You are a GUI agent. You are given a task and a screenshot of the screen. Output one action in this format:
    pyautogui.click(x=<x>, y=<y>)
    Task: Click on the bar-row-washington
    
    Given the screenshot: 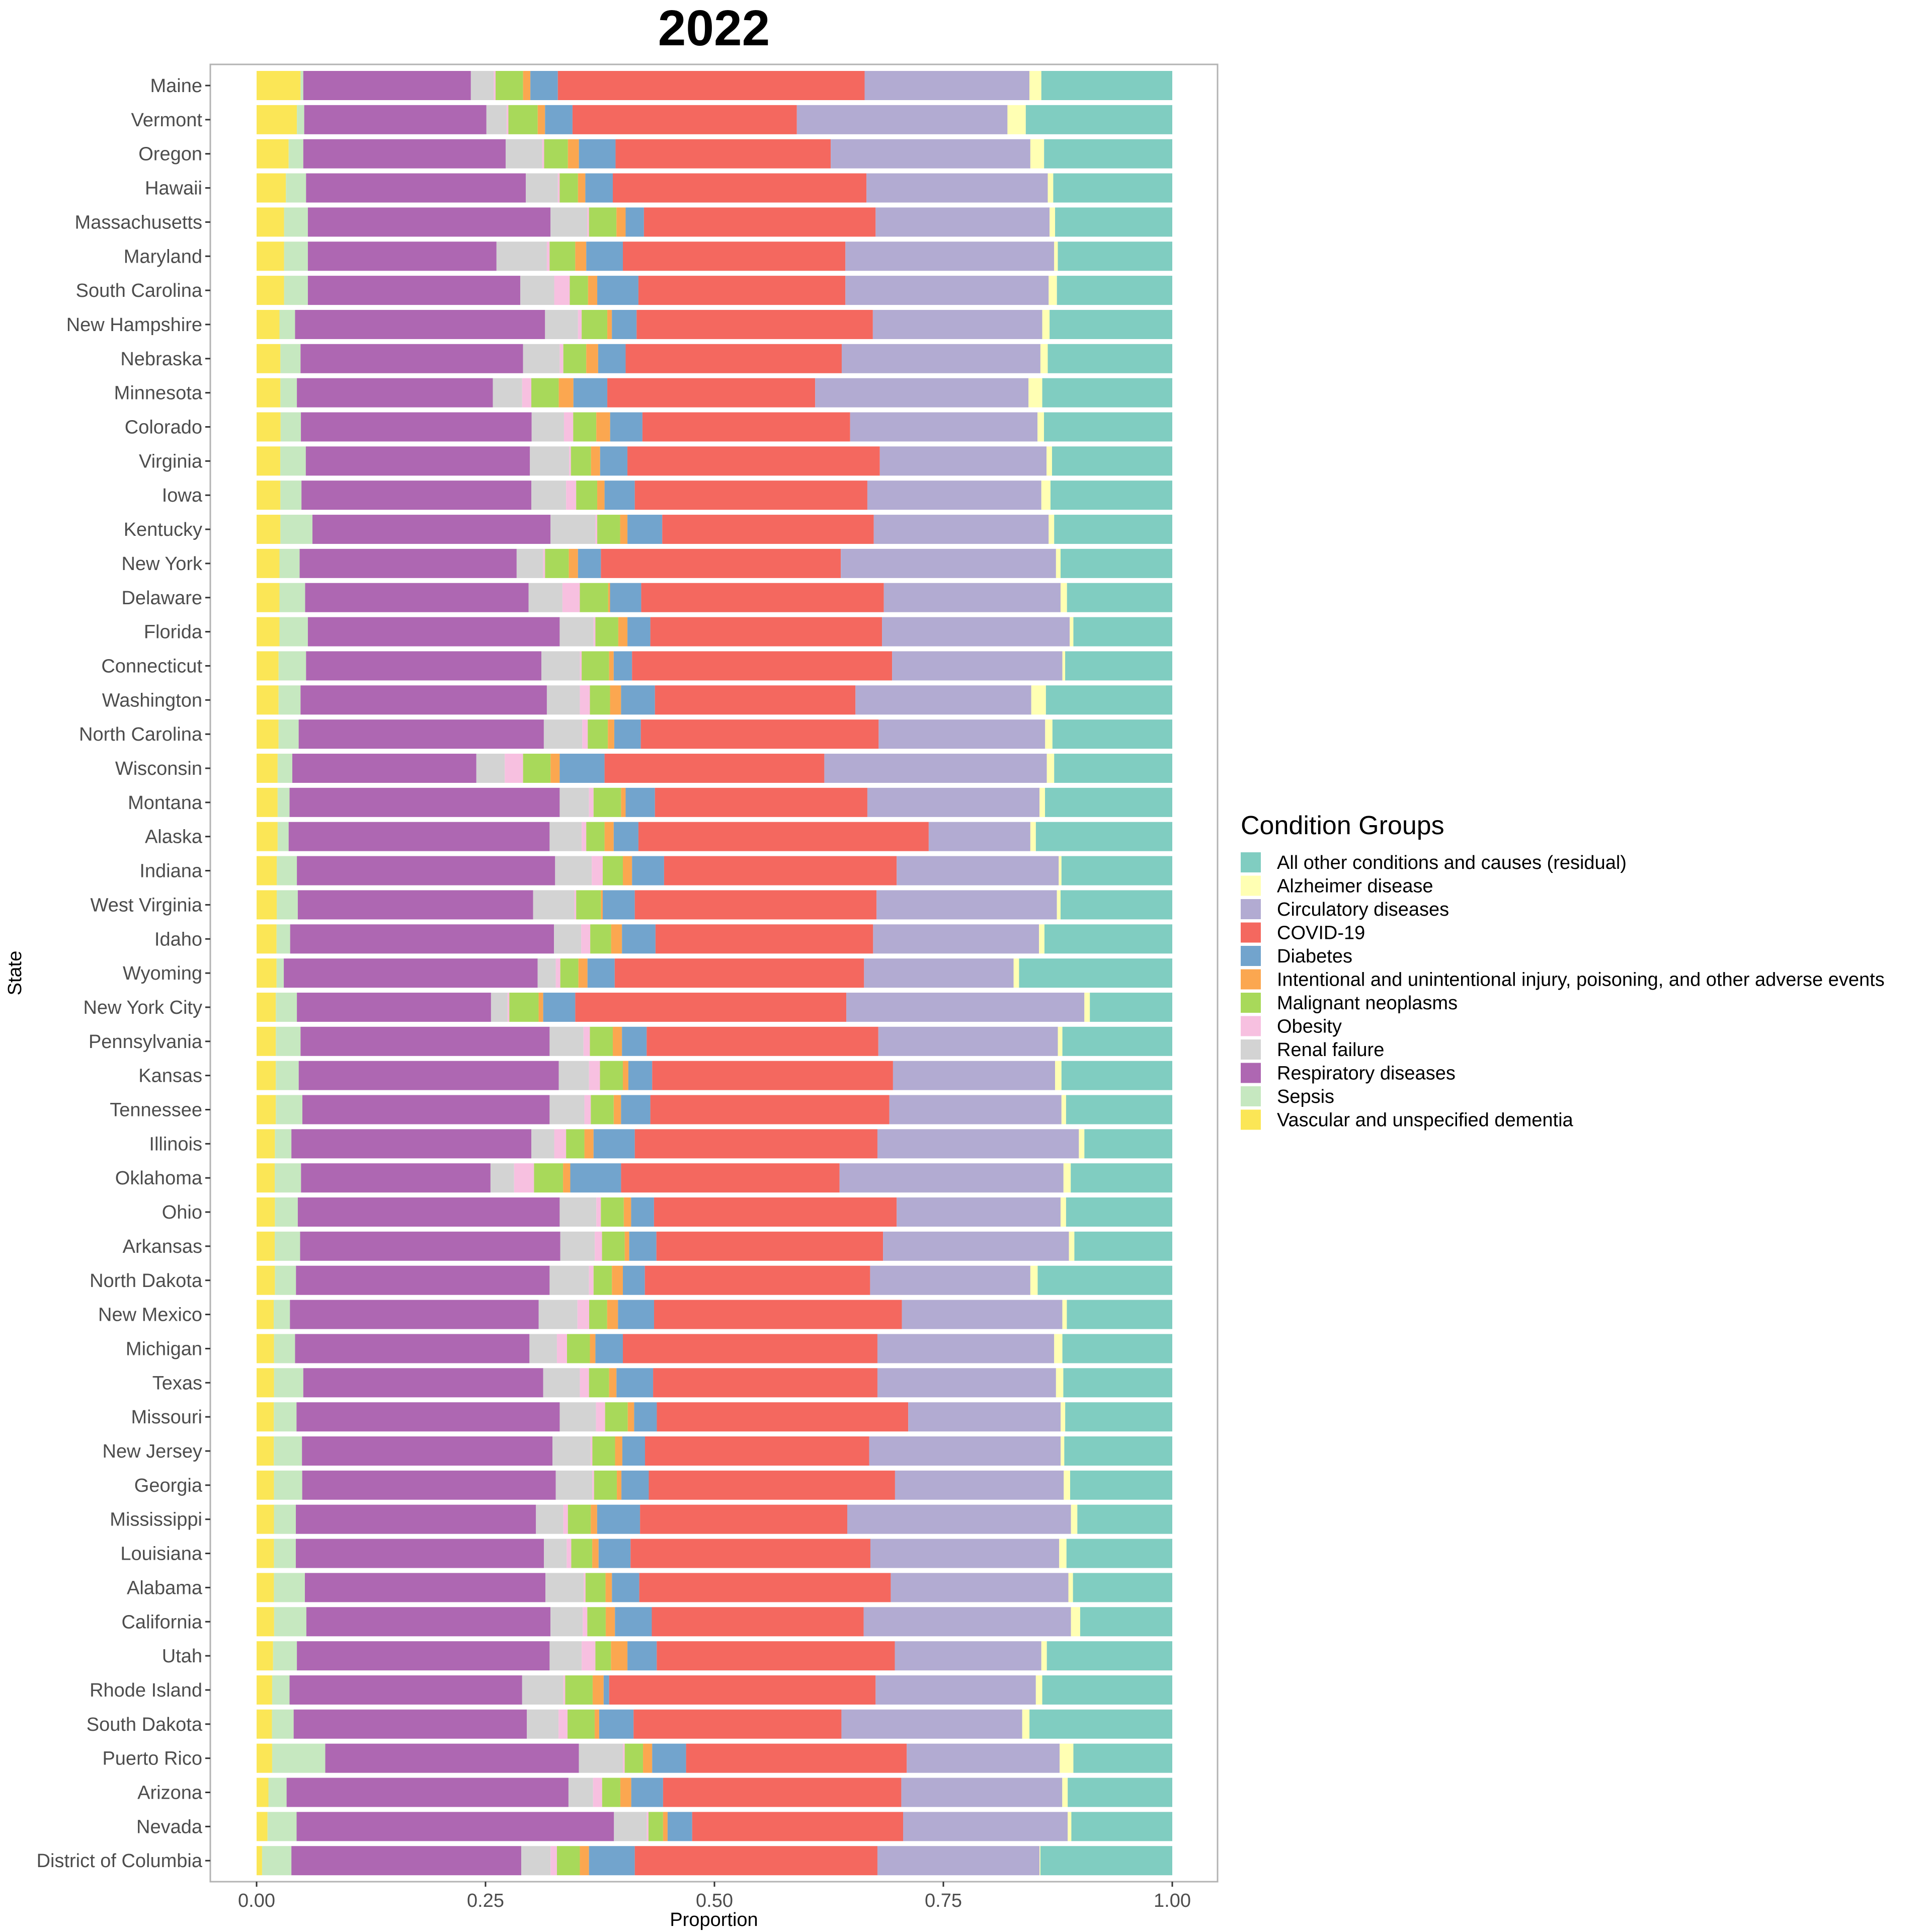 What is the action you would take?
    pyautogui.click(x=715, y=700)
    